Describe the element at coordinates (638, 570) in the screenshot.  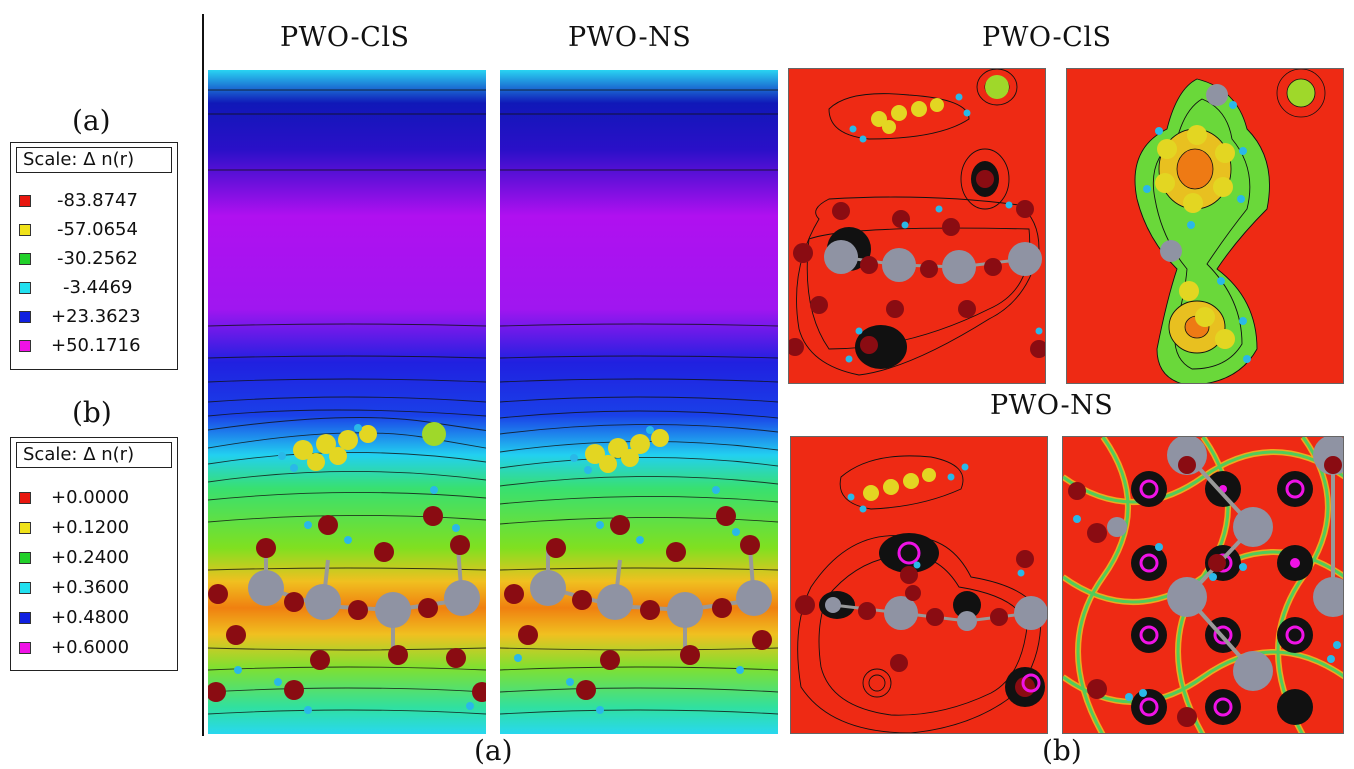
I see `molecule-a-ns` at that location.